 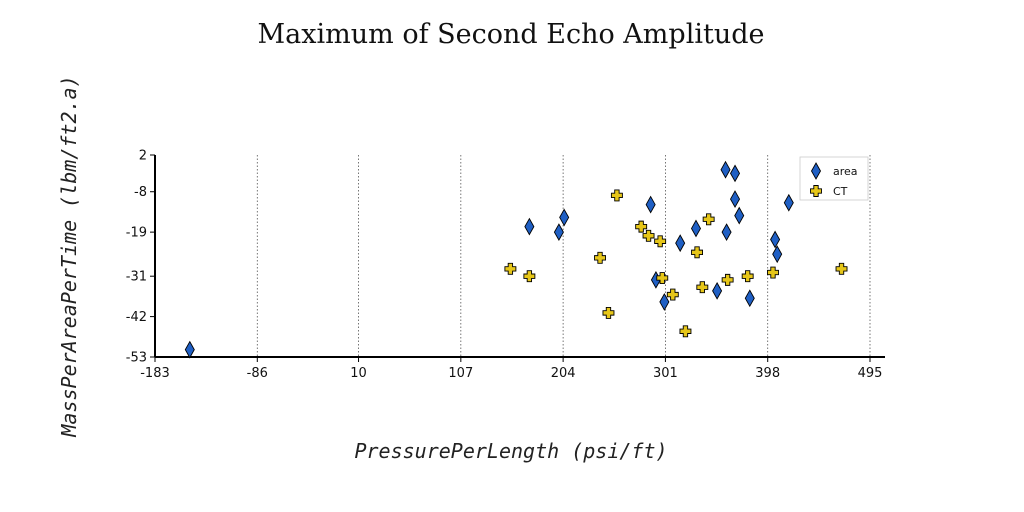 What do you see at coordinates (563, 373) in the screenshot?
I see `x-tick-label: 204` at bounding box center [563, 373].